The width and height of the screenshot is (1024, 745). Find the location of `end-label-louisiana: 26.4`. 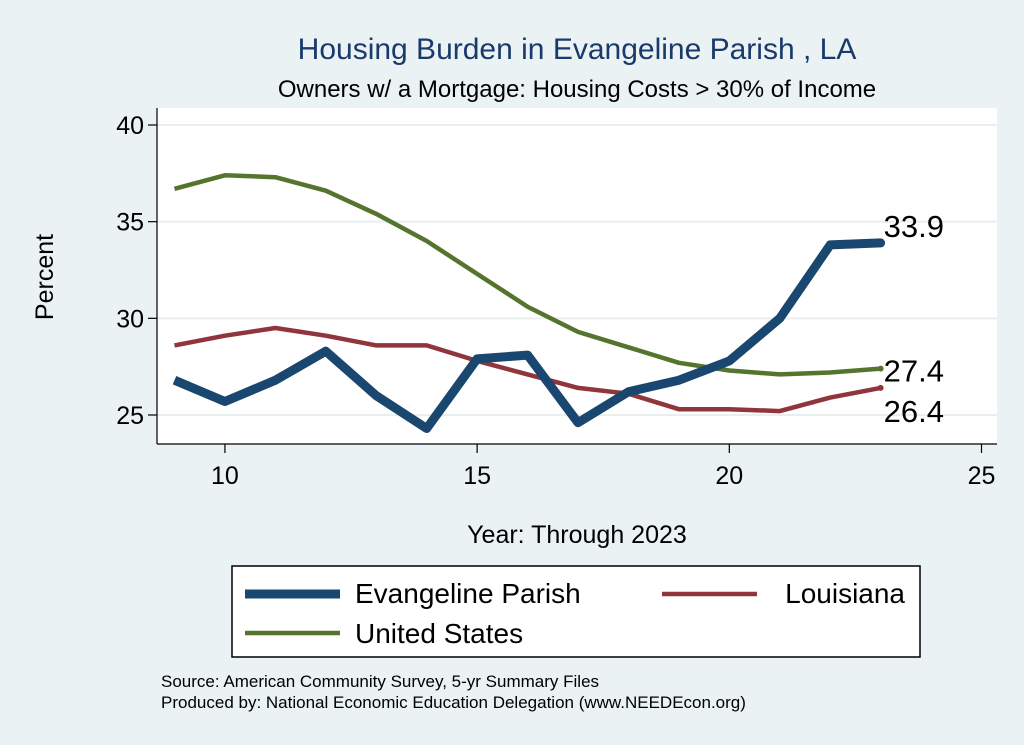

end-label-louisiana: 26.4 is located at coordinates (914, 411).